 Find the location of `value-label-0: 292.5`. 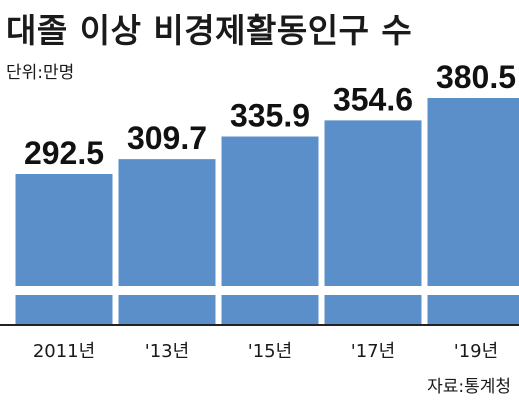

value-label-0: 292.5 is located at coordinates (64, 153).